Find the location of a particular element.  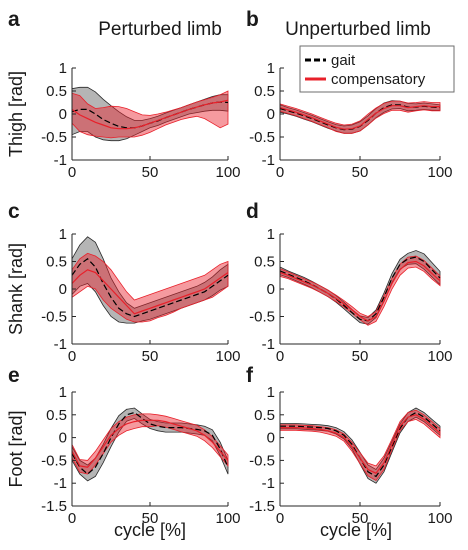

x-tick-label-d: 50 is located at coordinates (360, 356).